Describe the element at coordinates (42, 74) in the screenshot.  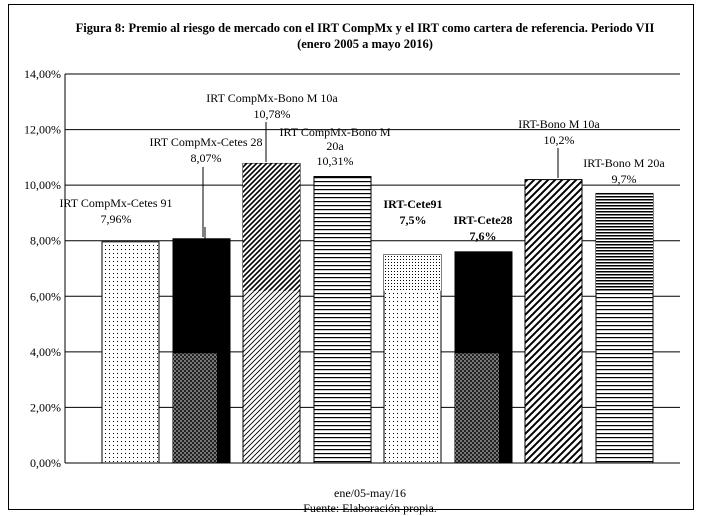
I see `y-tick-label: 14,00%` at that location.